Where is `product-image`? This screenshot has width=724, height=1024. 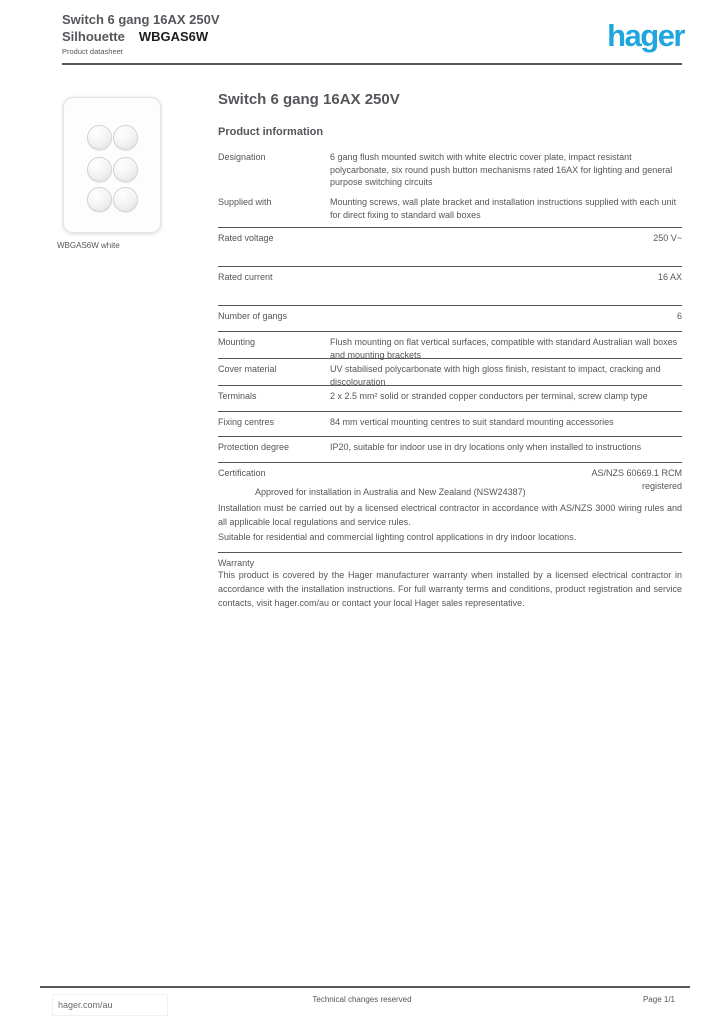
product-image is located at coordinates (112, 165).